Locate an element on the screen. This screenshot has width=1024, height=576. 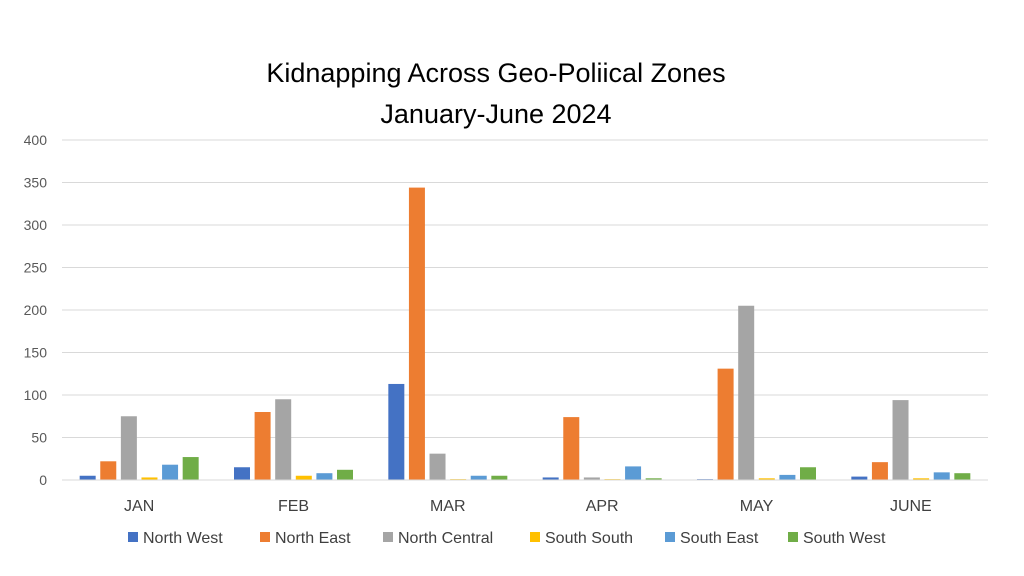
bar-south-east-may is located at coordinates (787, 477).